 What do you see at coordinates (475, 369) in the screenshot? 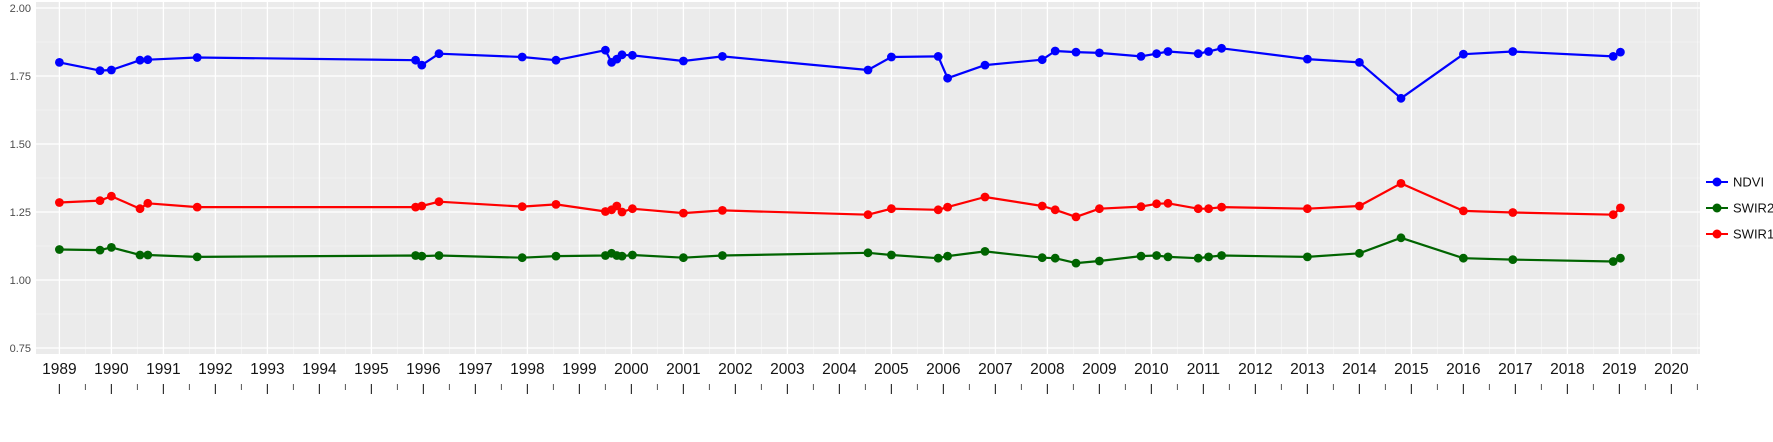
I see `x-tick-label: 1997` at bounding box center [475, 369].